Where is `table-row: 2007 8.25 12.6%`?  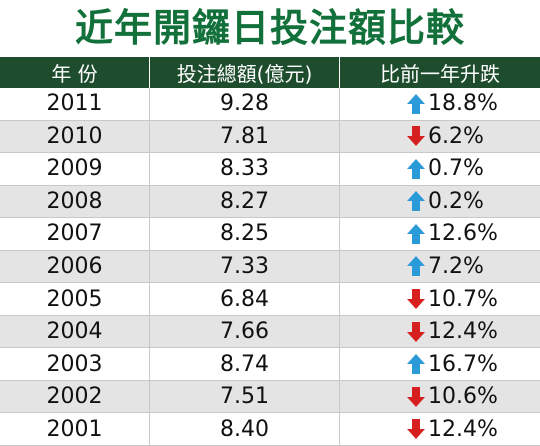 table-row: 2007 8.25 12.6% is located at coordinates (270, 234).